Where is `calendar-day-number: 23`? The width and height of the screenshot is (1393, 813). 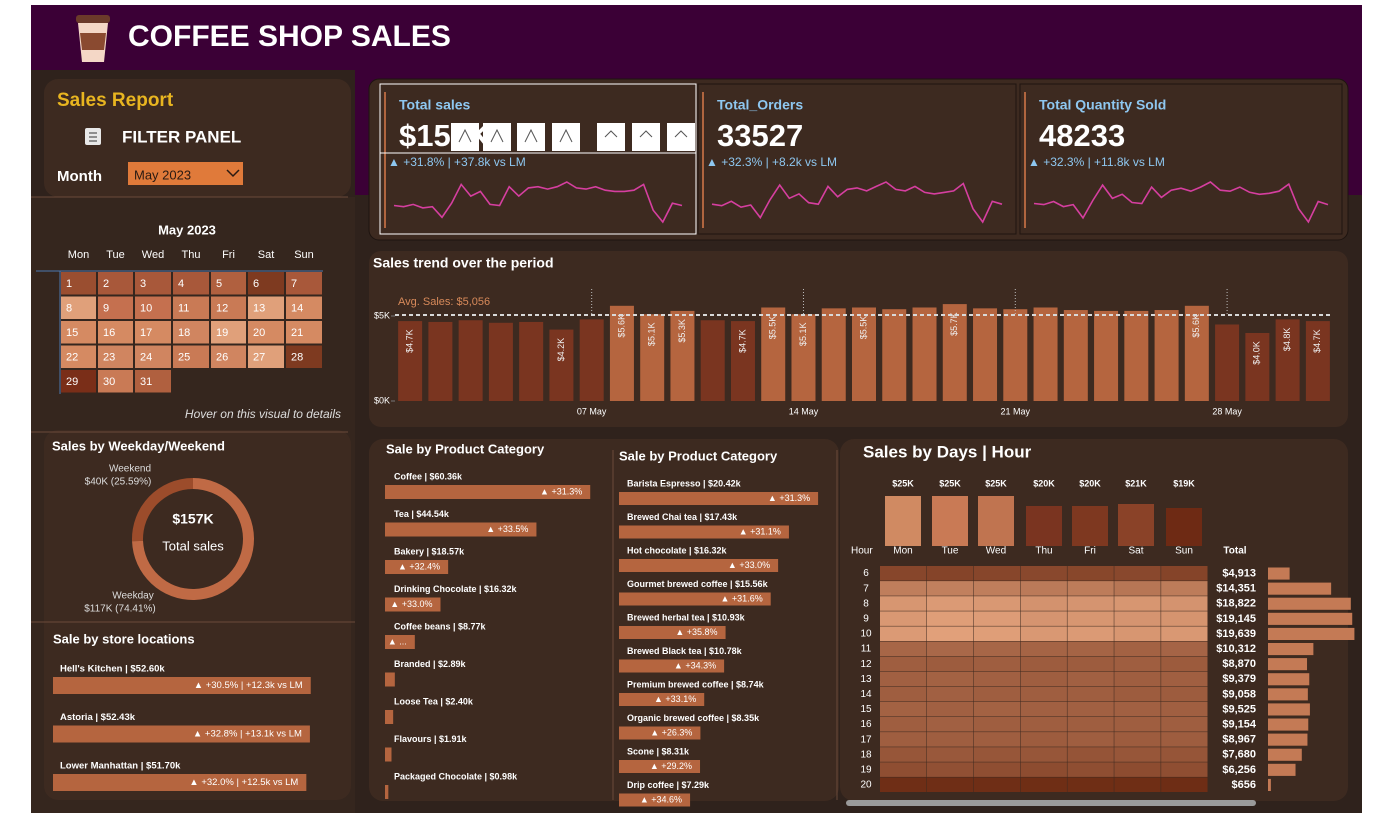 calendar-day-number: 23 is located at coordinates (109, 357).